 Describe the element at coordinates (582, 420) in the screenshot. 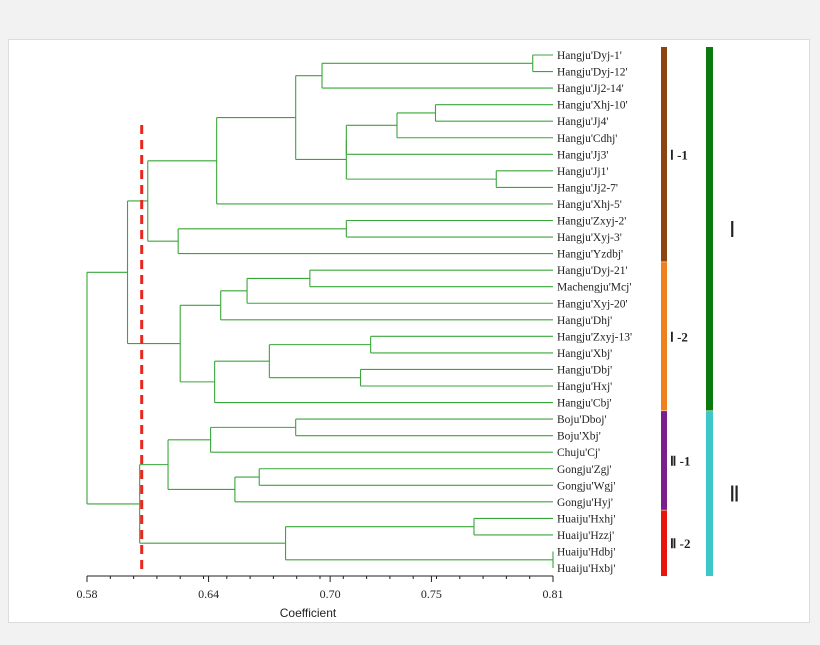

I see `leaf-label-22: Boju'Dboj'` at that location.